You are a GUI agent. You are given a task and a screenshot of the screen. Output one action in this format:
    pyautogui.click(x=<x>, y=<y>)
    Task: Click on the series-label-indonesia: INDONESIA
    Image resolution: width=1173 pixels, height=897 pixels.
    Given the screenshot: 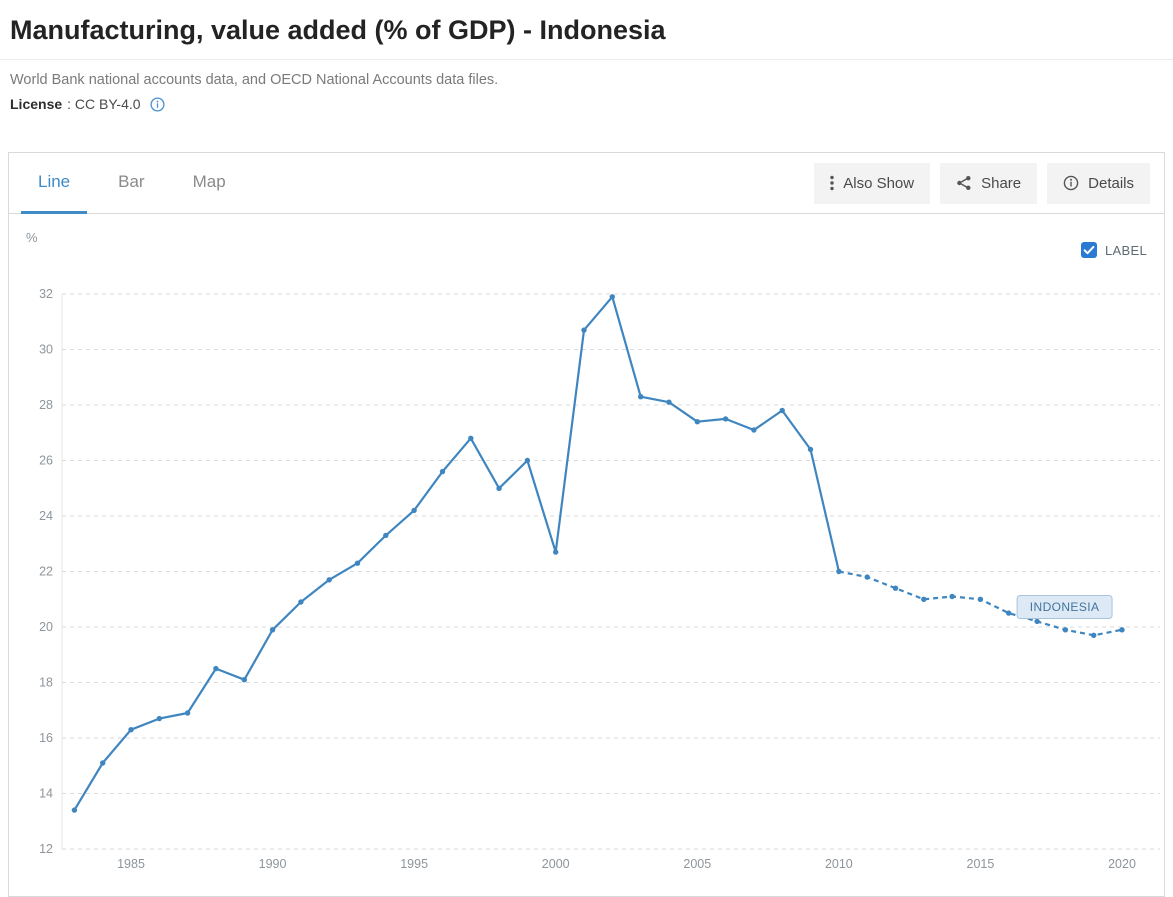 What is the action you would take?
    pyautogui.click(x=1064, y=607)
    